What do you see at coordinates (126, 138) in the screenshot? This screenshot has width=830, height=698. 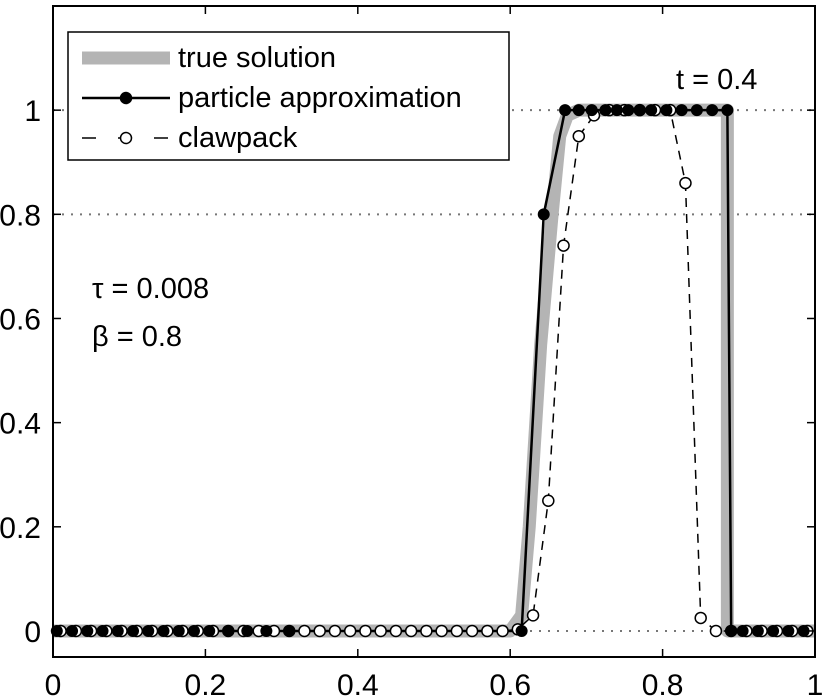 I see `legend-marker-clawpack` at bounding box center [126, 138].